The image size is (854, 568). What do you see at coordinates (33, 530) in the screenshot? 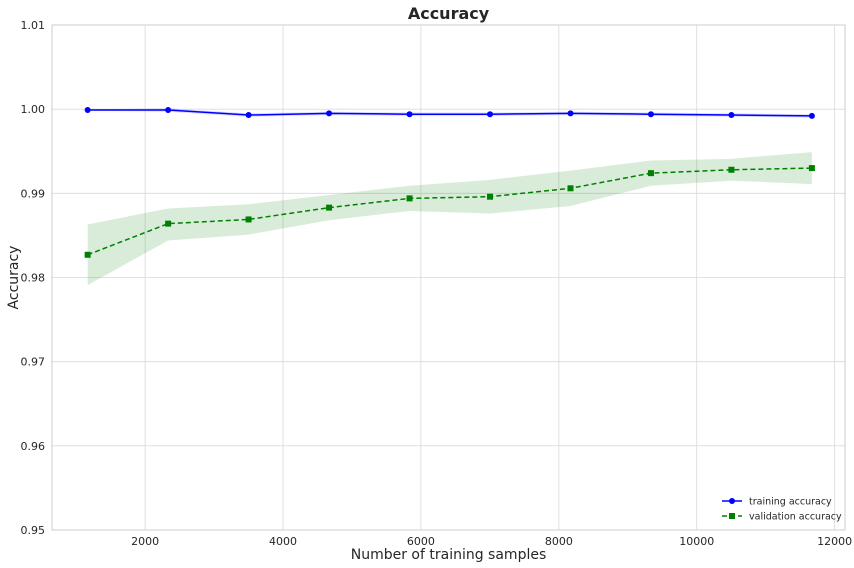
I see `y-tick-label: 0.95` at bounding box center [33, 530].